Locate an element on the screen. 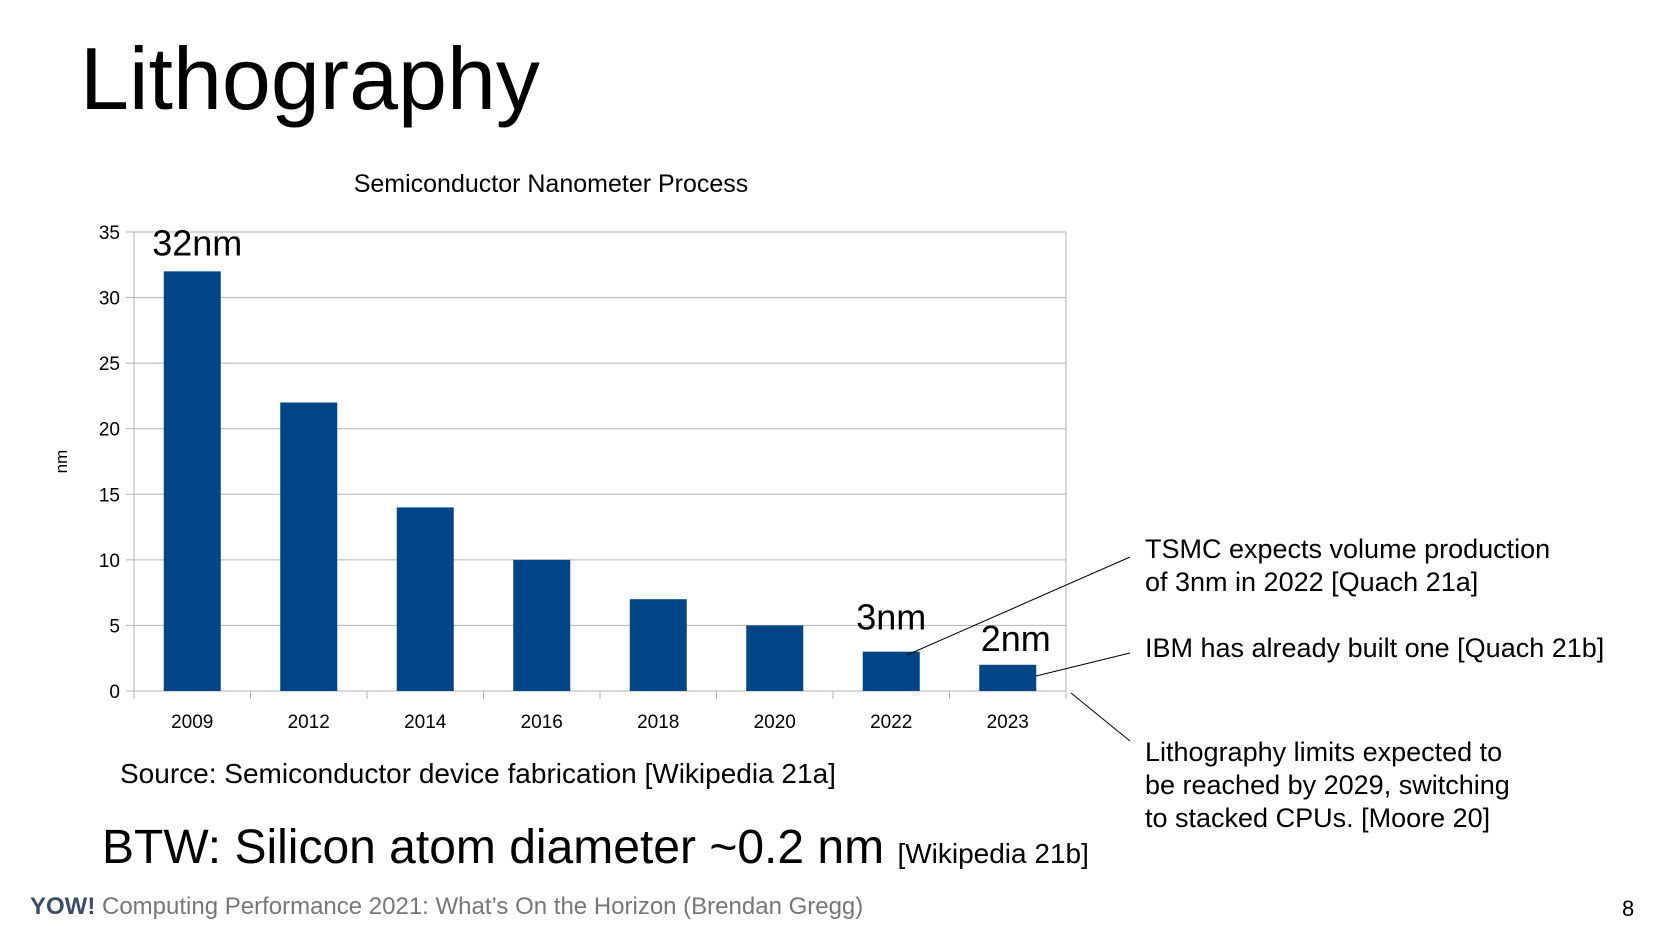 The image size is (1654, 931). bar-2009 is located at coordinates (192, 481).